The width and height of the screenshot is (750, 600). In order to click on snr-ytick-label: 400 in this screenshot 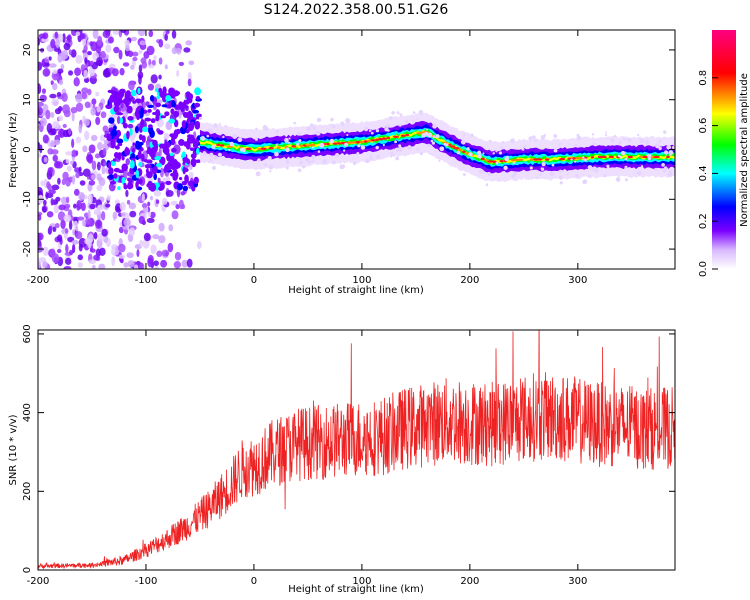, I will do `click(27, 412)`.